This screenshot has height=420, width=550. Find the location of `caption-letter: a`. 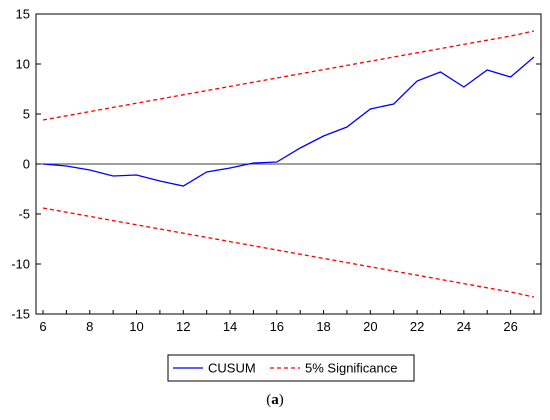

caption-letter: a is located at coordinates (275, 400).